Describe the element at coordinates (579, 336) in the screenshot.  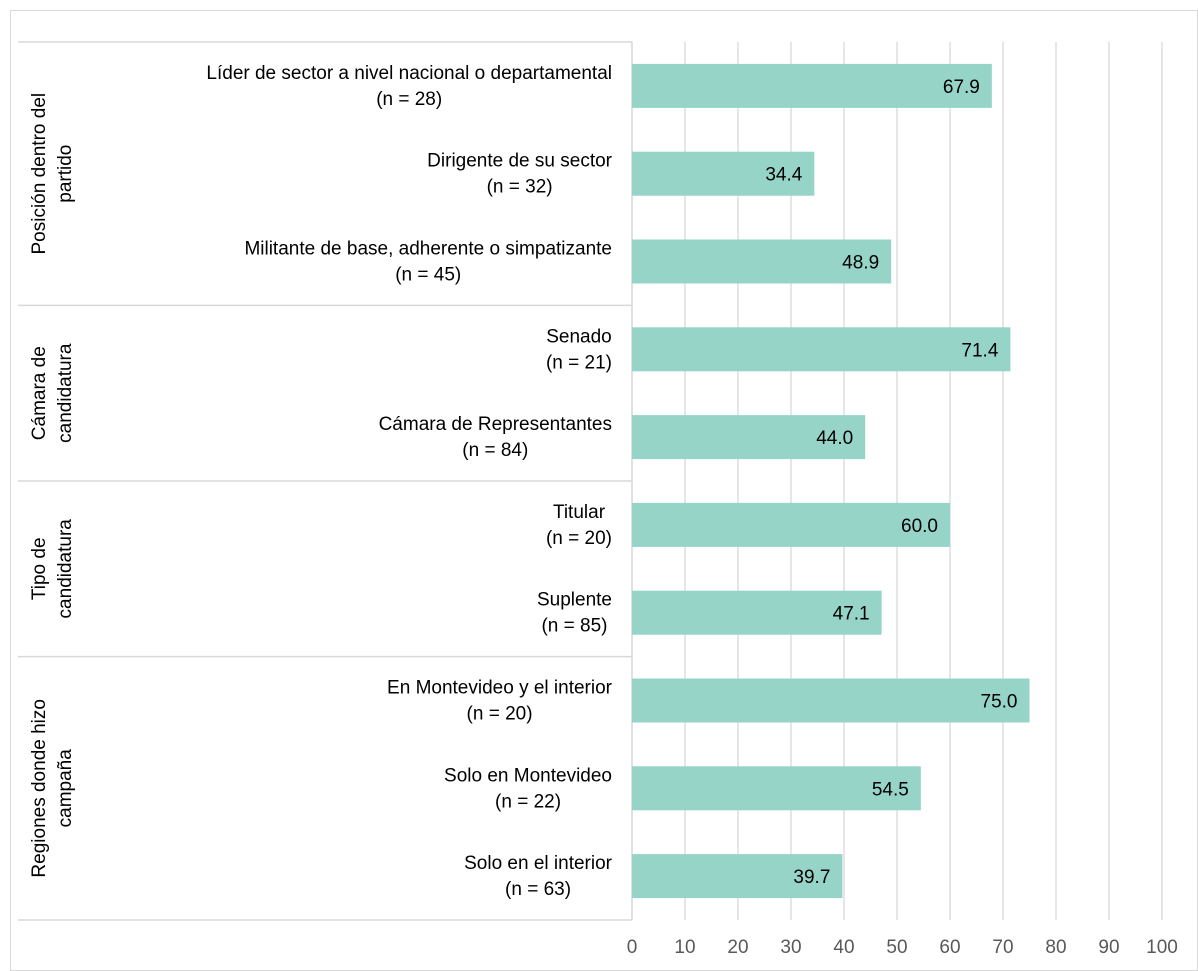
I see `category-label: Senado` at that location.